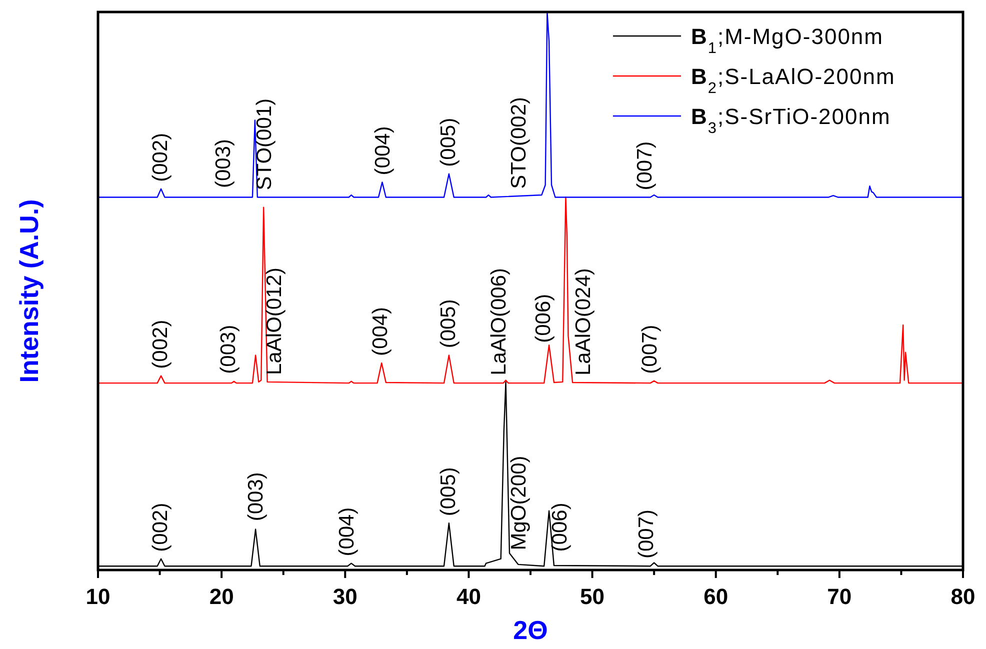 The width and height of the screenshot is (986, 649). Describe the element at coordinates (583, 322) in the screenshot. I see `annotation: LaAlO(024)` at that location.